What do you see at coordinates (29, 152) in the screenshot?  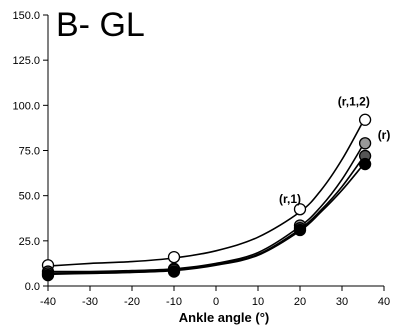 I see `y-tick-label: 75.0` at bounding box center [29, 152].